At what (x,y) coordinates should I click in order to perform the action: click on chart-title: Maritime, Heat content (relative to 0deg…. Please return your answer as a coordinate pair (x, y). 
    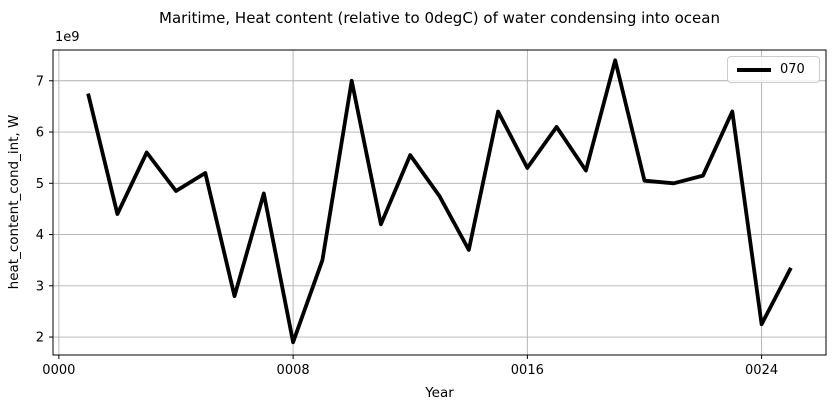
    Looking at the image, I should click on (439, 18).